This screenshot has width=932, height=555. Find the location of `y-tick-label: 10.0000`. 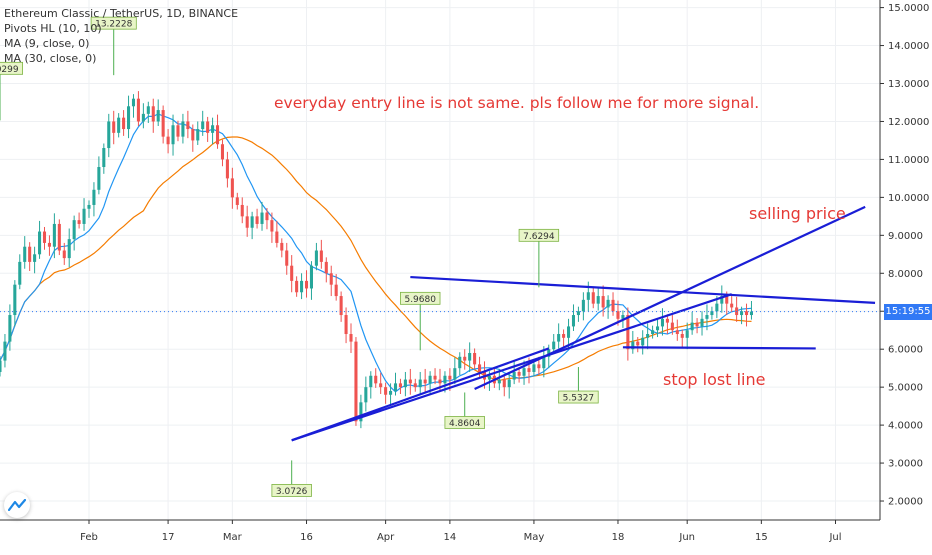

y-tick-label: 10.0000 is located at coordinates (908, 198).